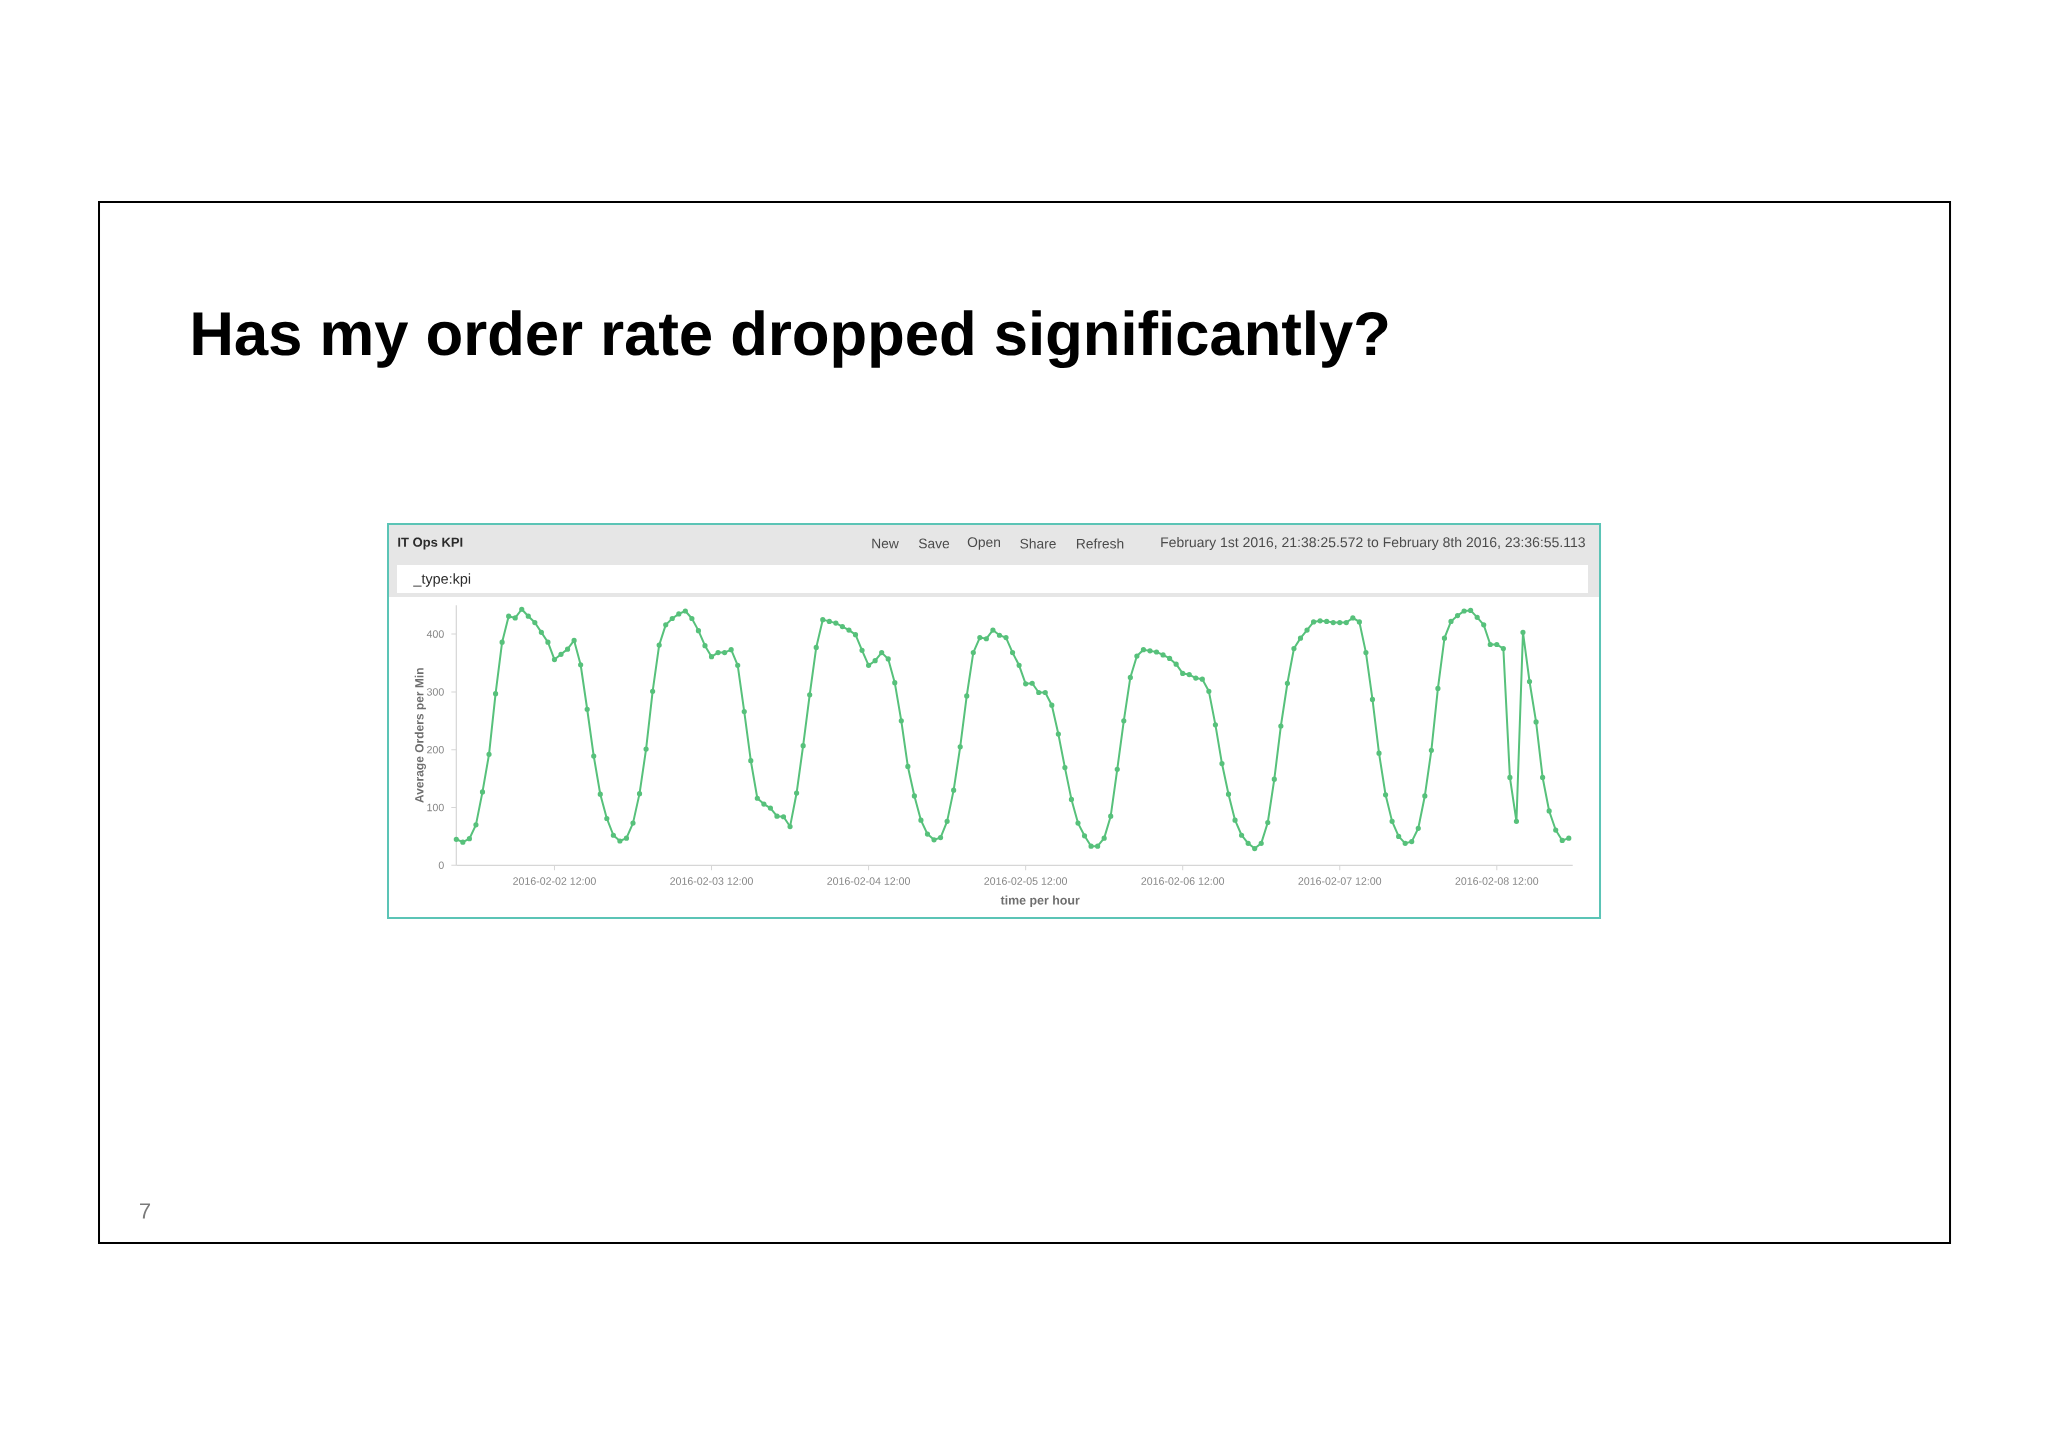  I want to click on text: Open, so click(983, 543).